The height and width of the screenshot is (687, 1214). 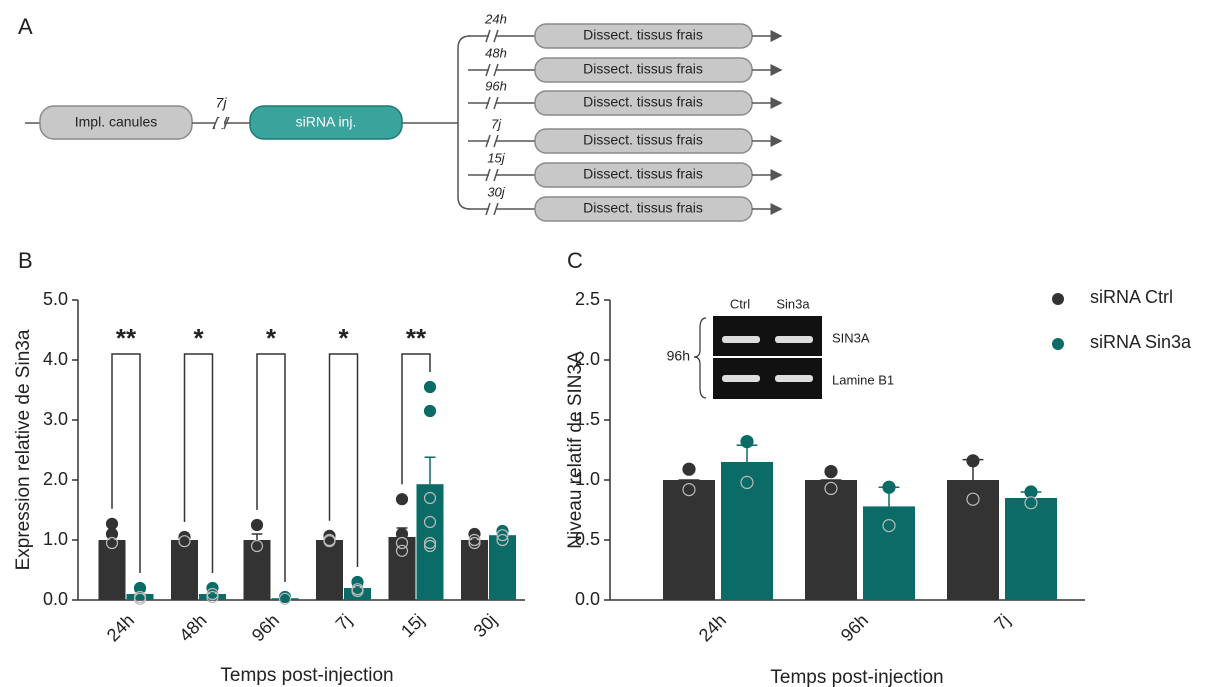 I want to click on band-label: Lamine B1, so click(x=863, y=379).